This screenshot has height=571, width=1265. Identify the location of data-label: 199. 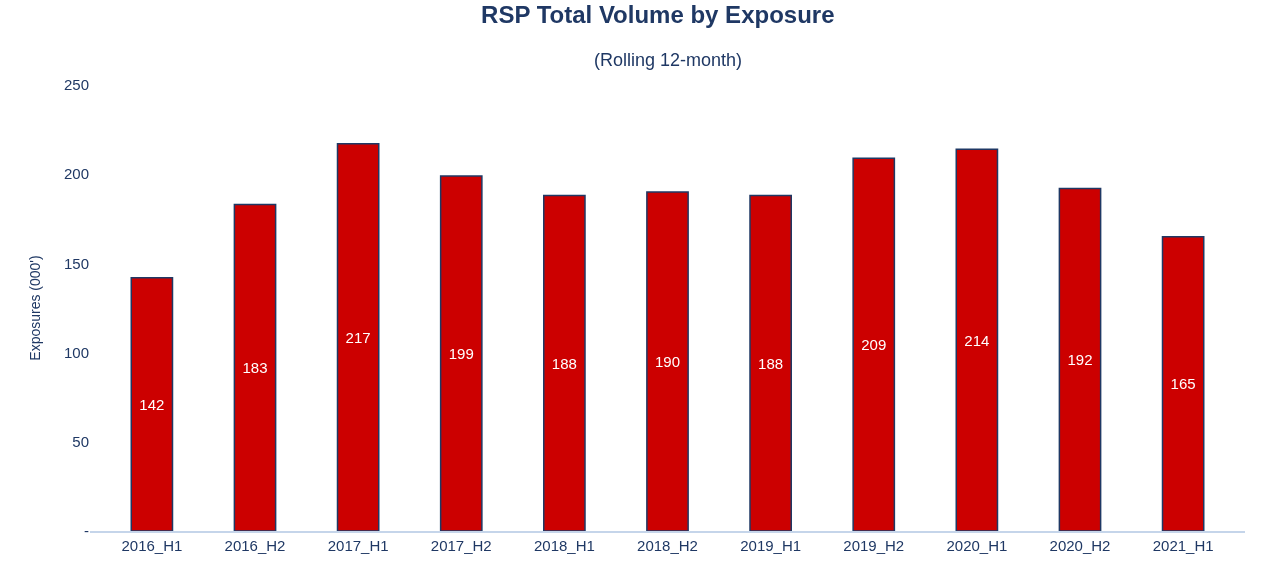
(461, 353).